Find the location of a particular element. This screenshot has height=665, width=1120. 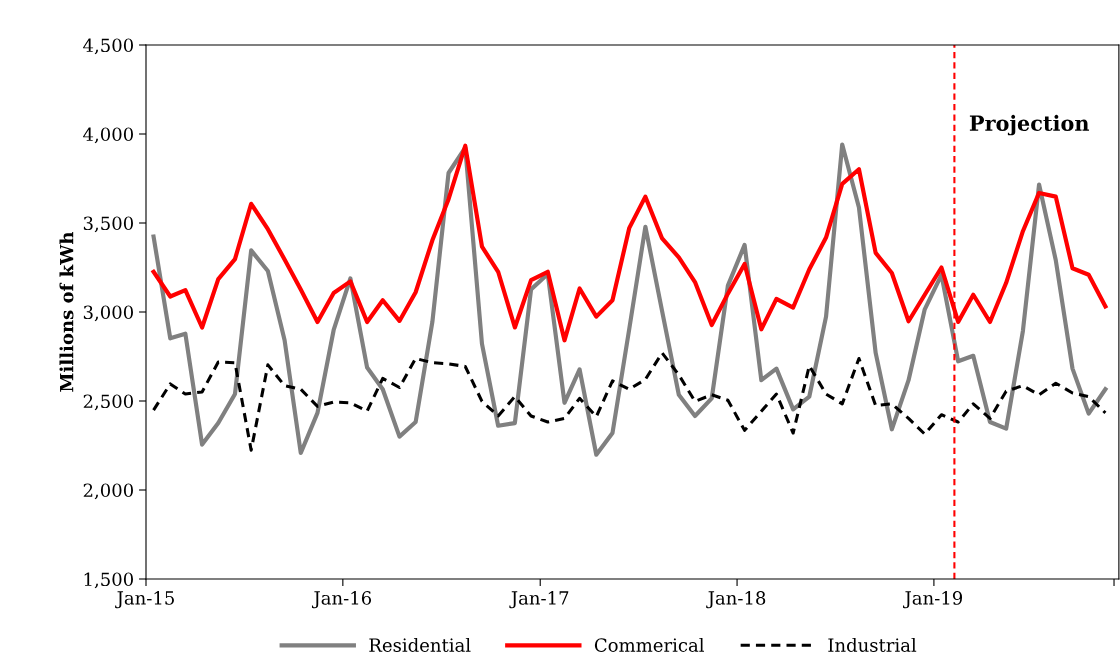

x-tick-label: Jan-17 is located at coordinates (539, 600).